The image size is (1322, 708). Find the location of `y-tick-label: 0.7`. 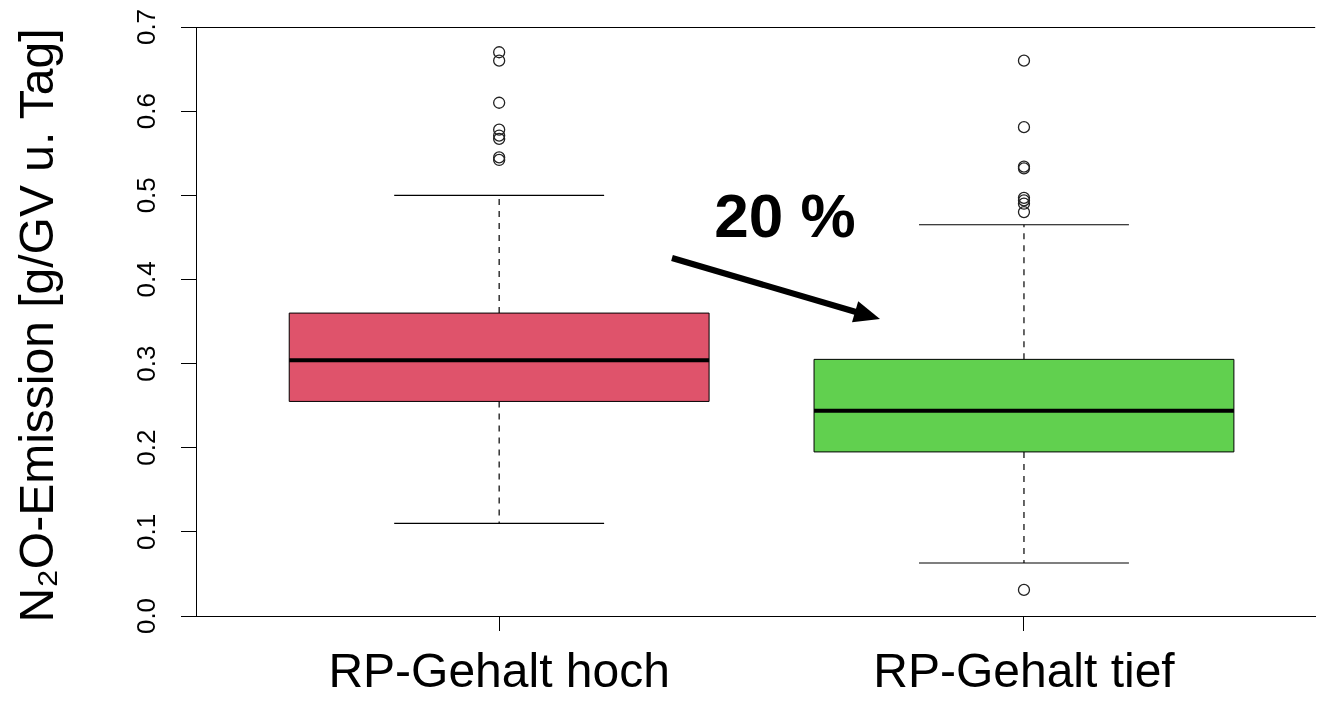

y-tick-label: 0.7 is located at coordinates (146, 27).